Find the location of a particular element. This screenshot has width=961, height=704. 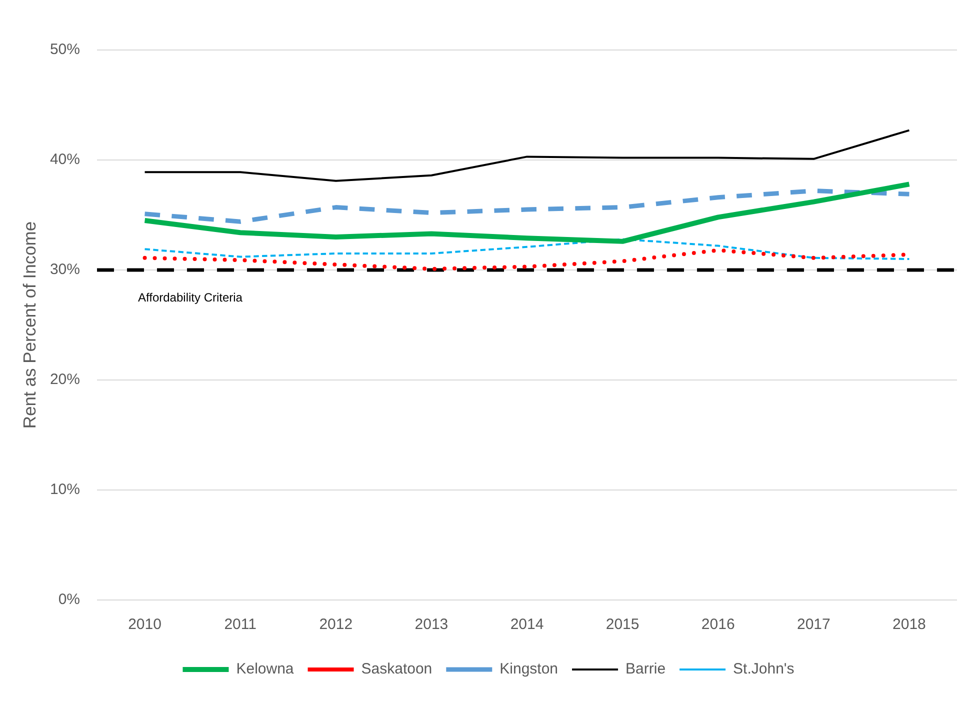

ref-line-label: Affordability Criteria is located at coordinates (190, 297).